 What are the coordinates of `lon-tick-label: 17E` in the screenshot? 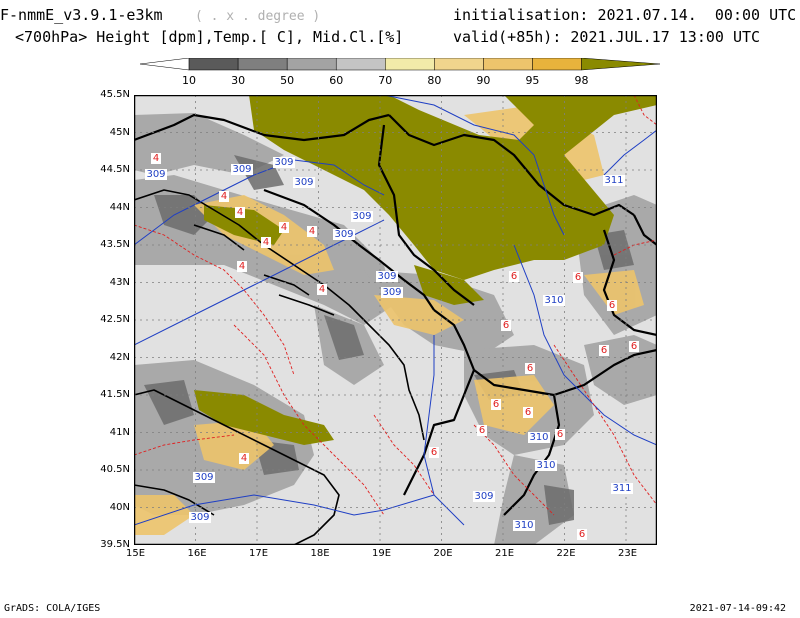 It's located at (259, 553).